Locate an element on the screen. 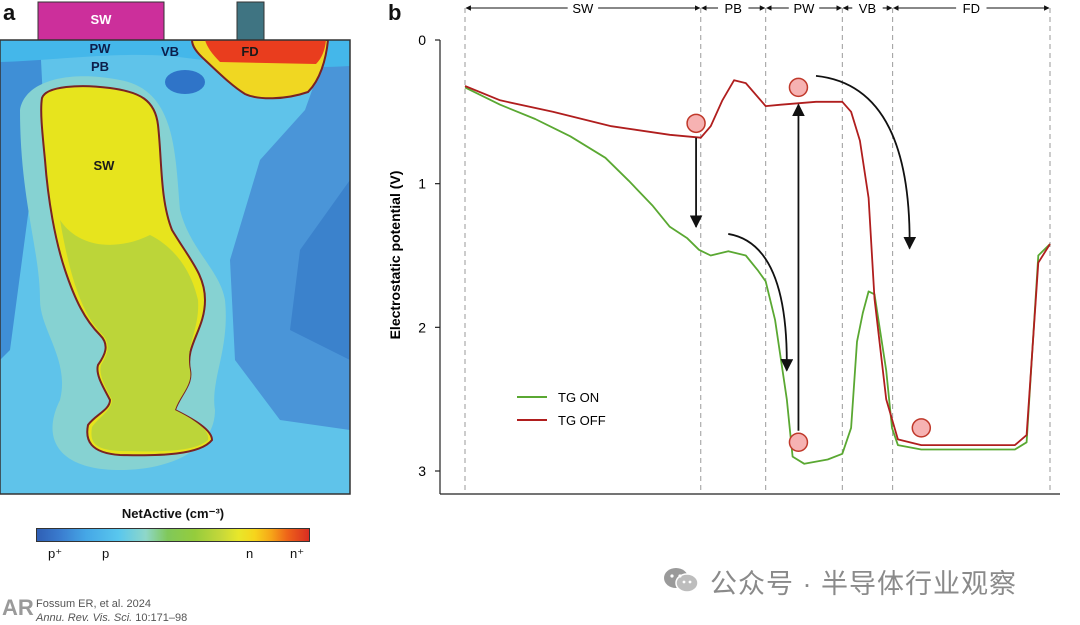 This screenshot has height=625, width=1080. credit-authors: Fossum ER, et al. 2024 is located at coordinates (93, 604).